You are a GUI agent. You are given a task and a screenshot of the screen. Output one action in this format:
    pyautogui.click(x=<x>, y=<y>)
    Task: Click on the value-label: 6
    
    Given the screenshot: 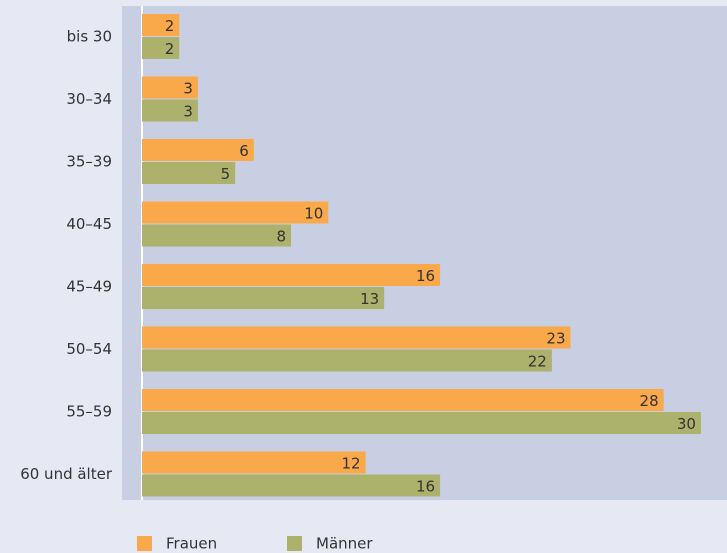 What is the action you would take?
    pyautogui.click(x=244, y=151)
    